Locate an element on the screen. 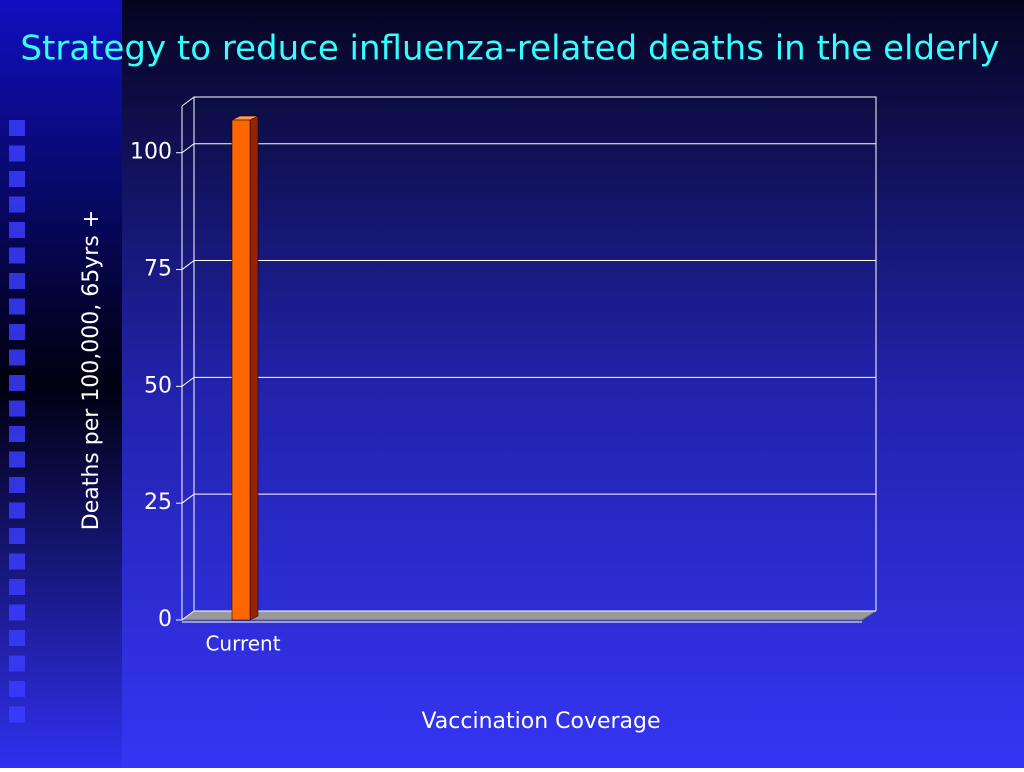 This screenshot has height=772, width=1024. y-tick-label: 25 is located at coordinates (158, 502).